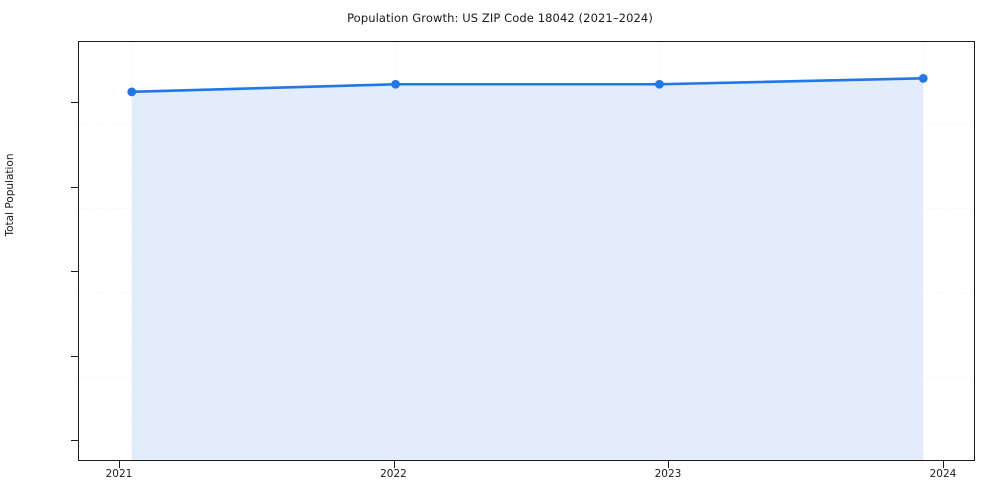 This screenshot has height=500, width=1000. I want to click on data-point-2022, so click(395, 84).